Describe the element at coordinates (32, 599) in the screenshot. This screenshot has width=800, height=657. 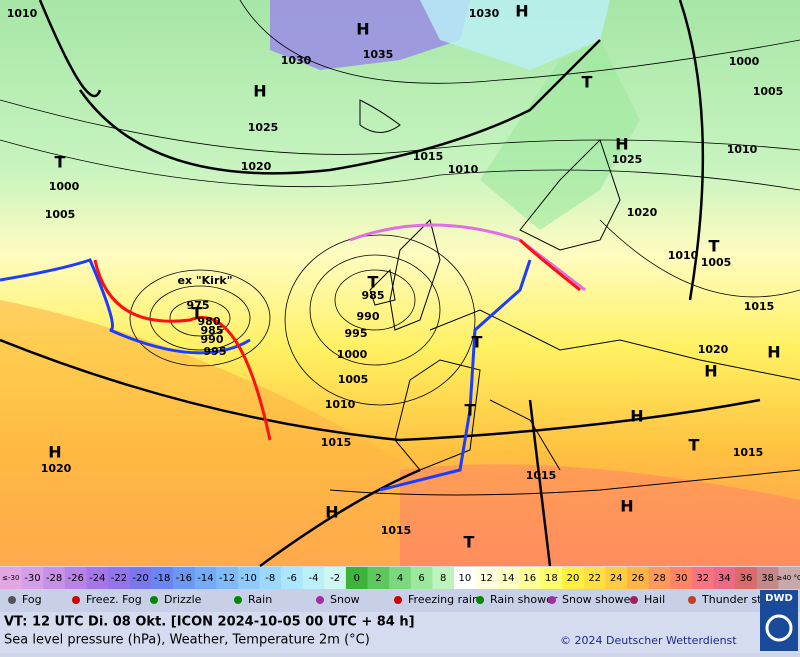
I see `weather-label: Fog` at that location.